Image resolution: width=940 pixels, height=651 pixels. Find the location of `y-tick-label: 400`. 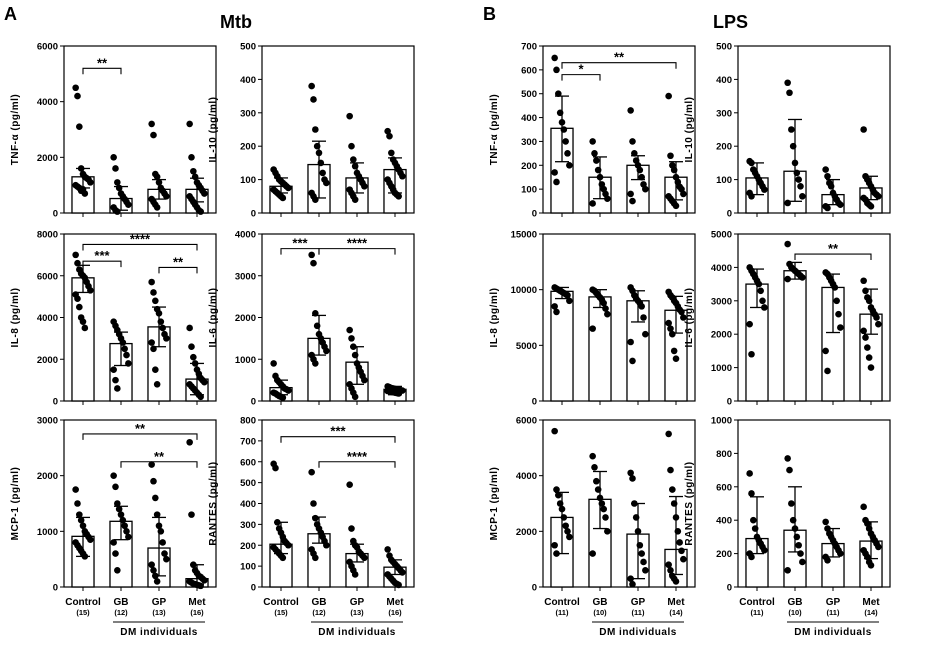

y-tick-label: 400 is located at coordinates (248, 504).